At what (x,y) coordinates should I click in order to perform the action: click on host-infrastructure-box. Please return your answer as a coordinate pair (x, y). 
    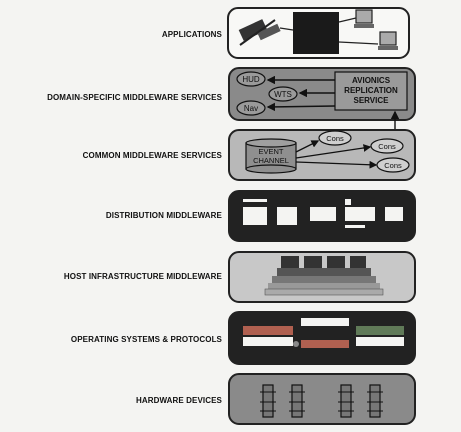
    Looking at the image, I should click on (322, 277).